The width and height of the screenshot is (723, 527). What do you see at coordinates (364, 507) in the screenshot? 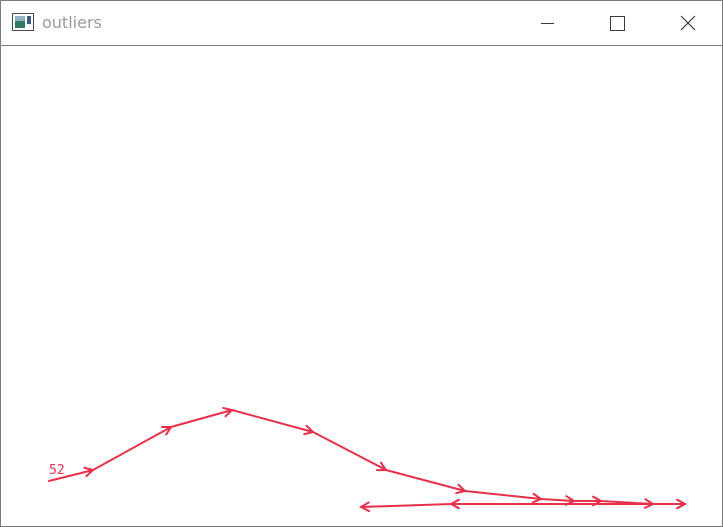
I see `trajectory-arrowhead` at bounding box center [364, 507].